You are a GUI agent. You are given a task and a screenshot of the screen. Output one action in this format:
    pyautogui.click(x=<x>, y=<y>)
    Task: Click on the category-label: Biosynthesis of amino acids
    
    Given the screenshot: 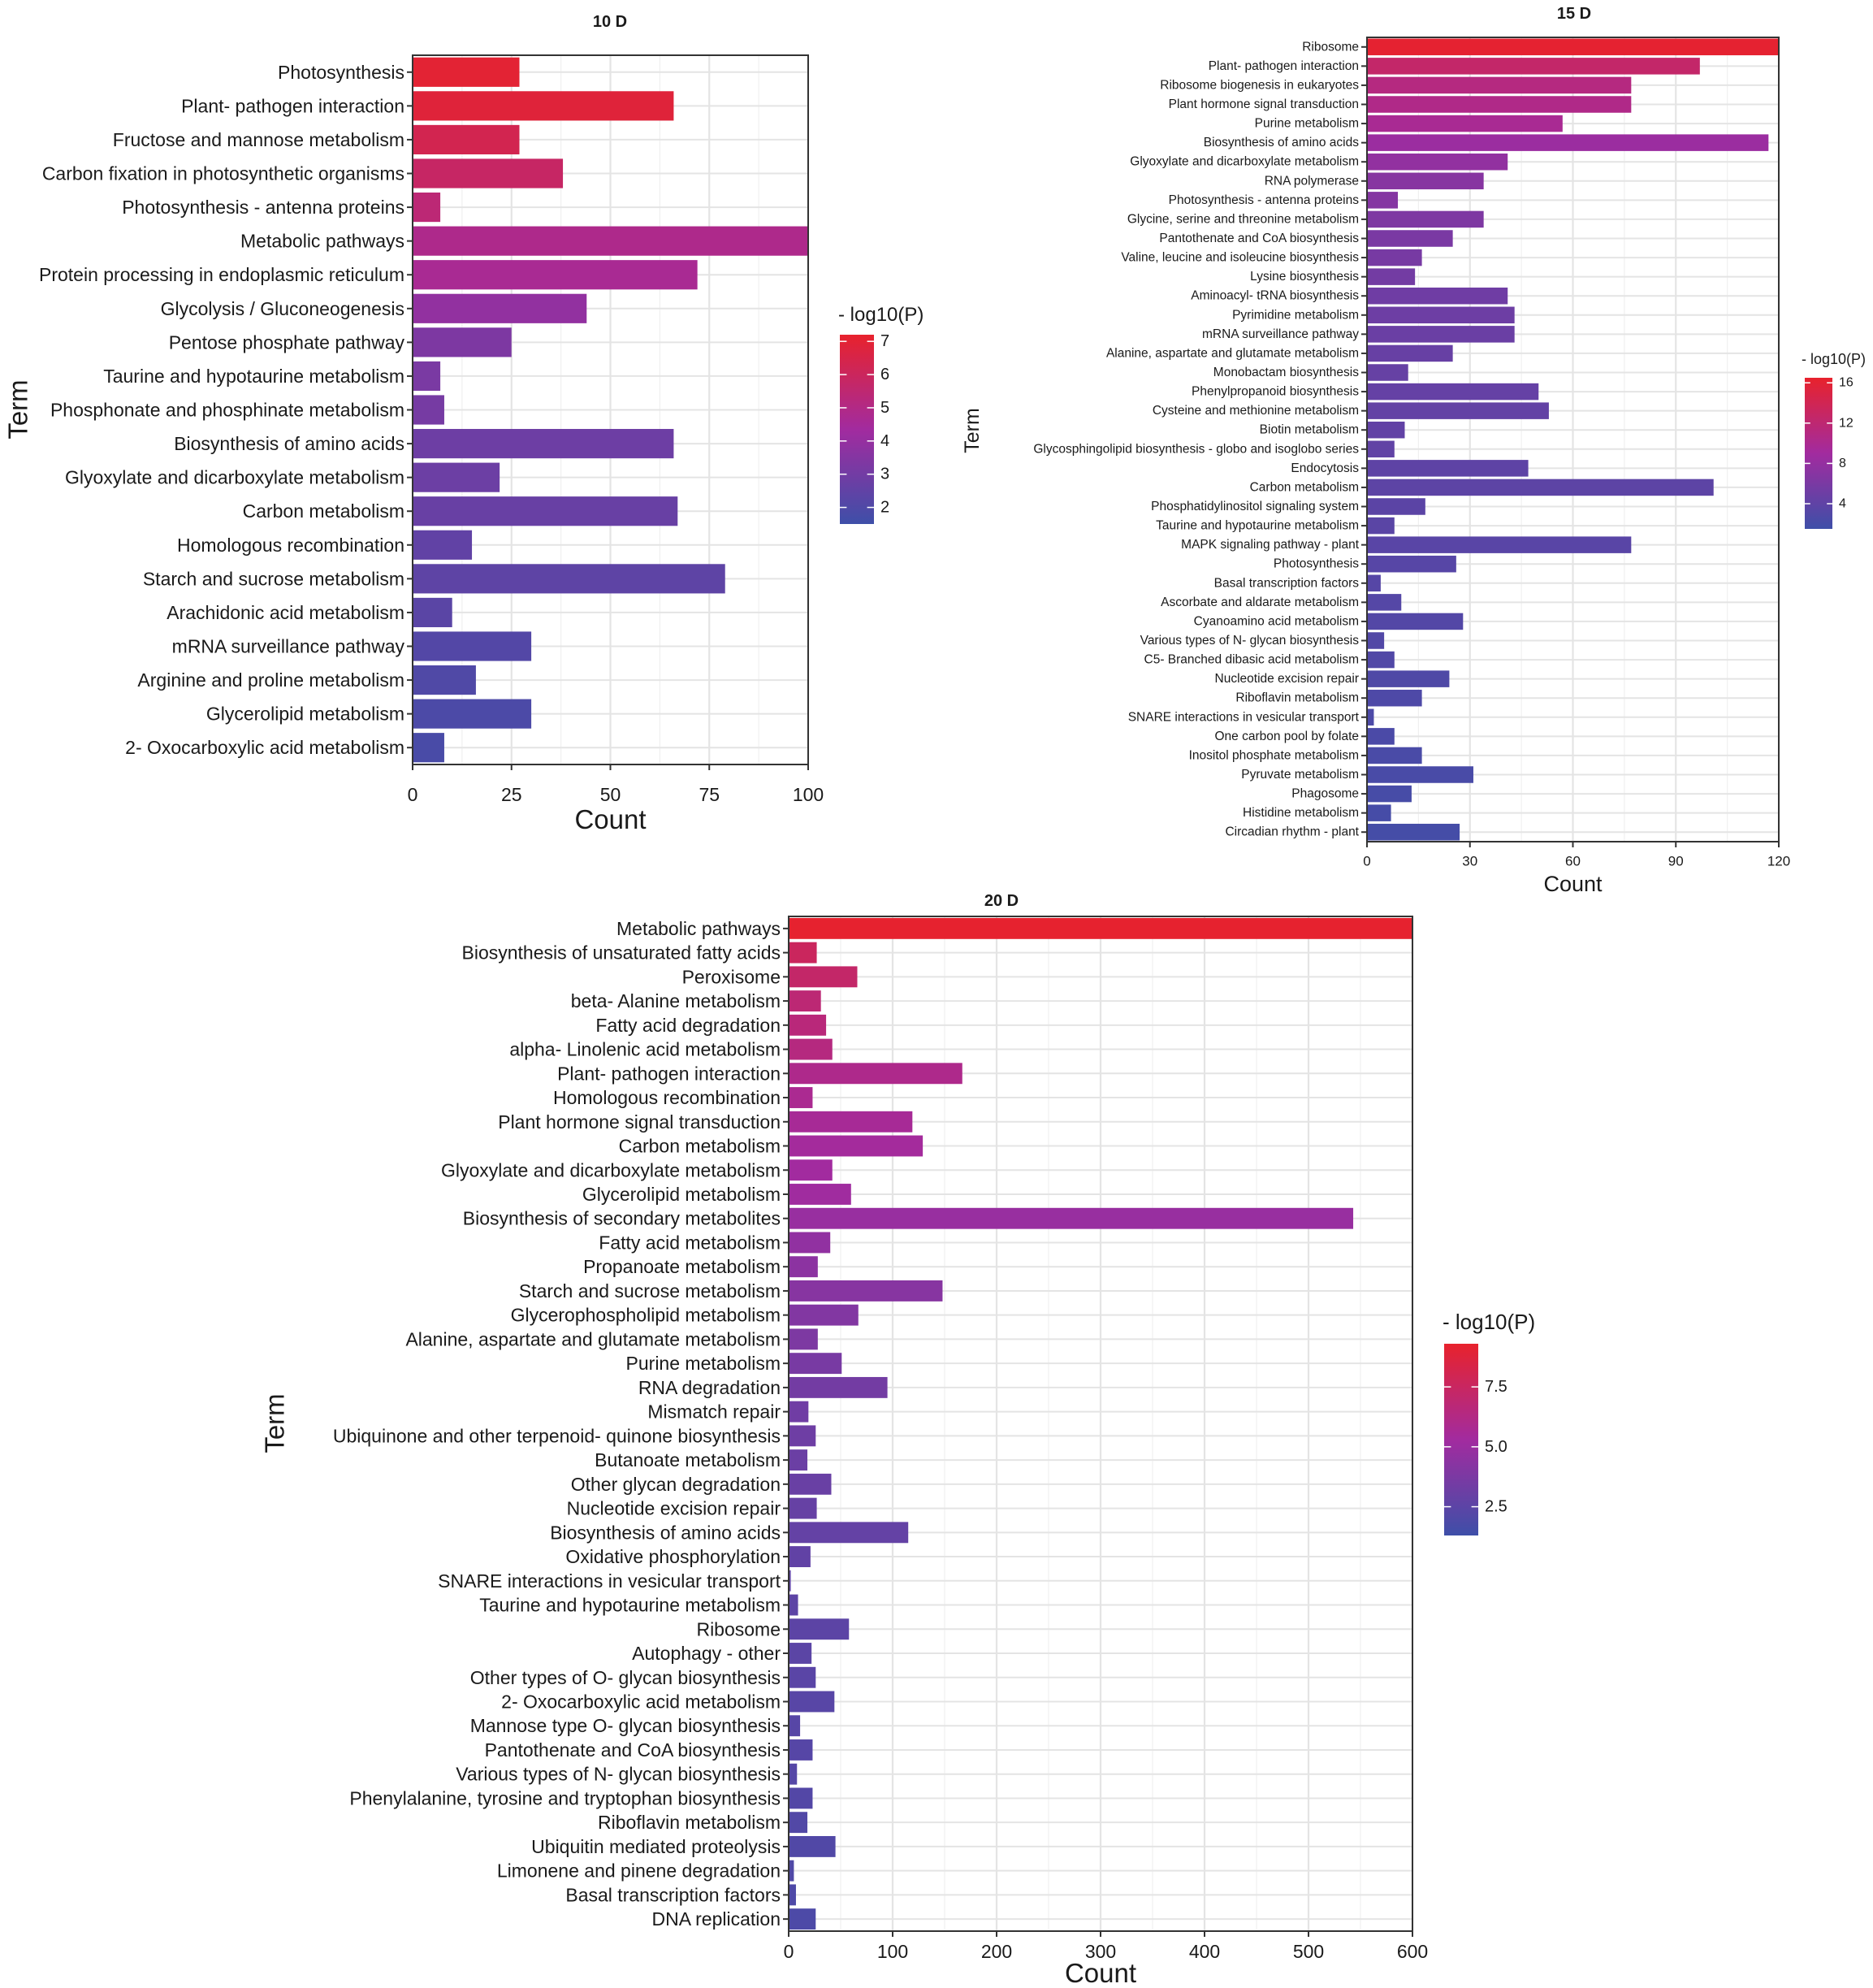 What is the action you would take?
    pyautogui.click(x=665, y=1532)
    